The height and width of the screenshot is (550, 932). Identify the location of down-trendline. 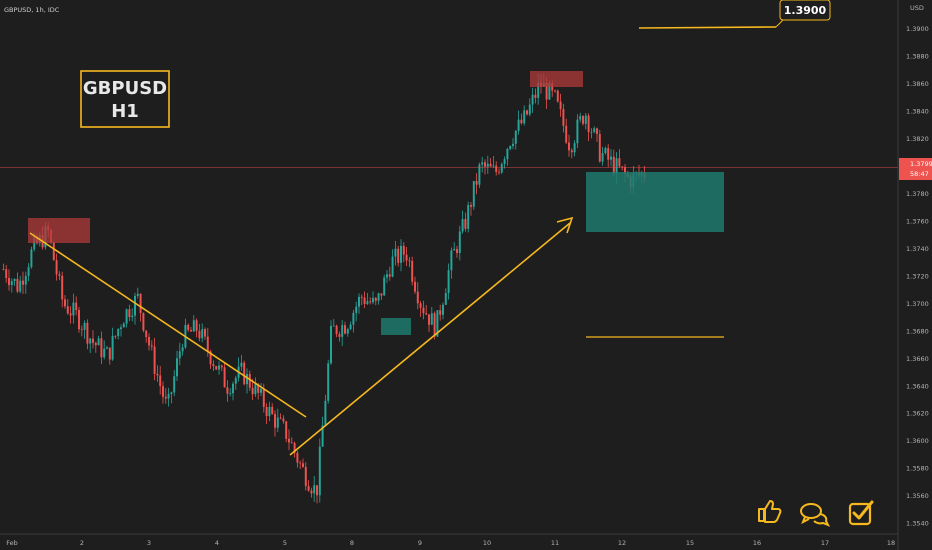
(168, 325).